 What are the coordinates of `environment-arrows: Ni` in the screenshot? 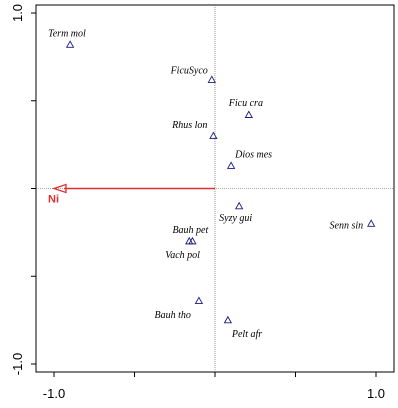 It's located at (131, 194).